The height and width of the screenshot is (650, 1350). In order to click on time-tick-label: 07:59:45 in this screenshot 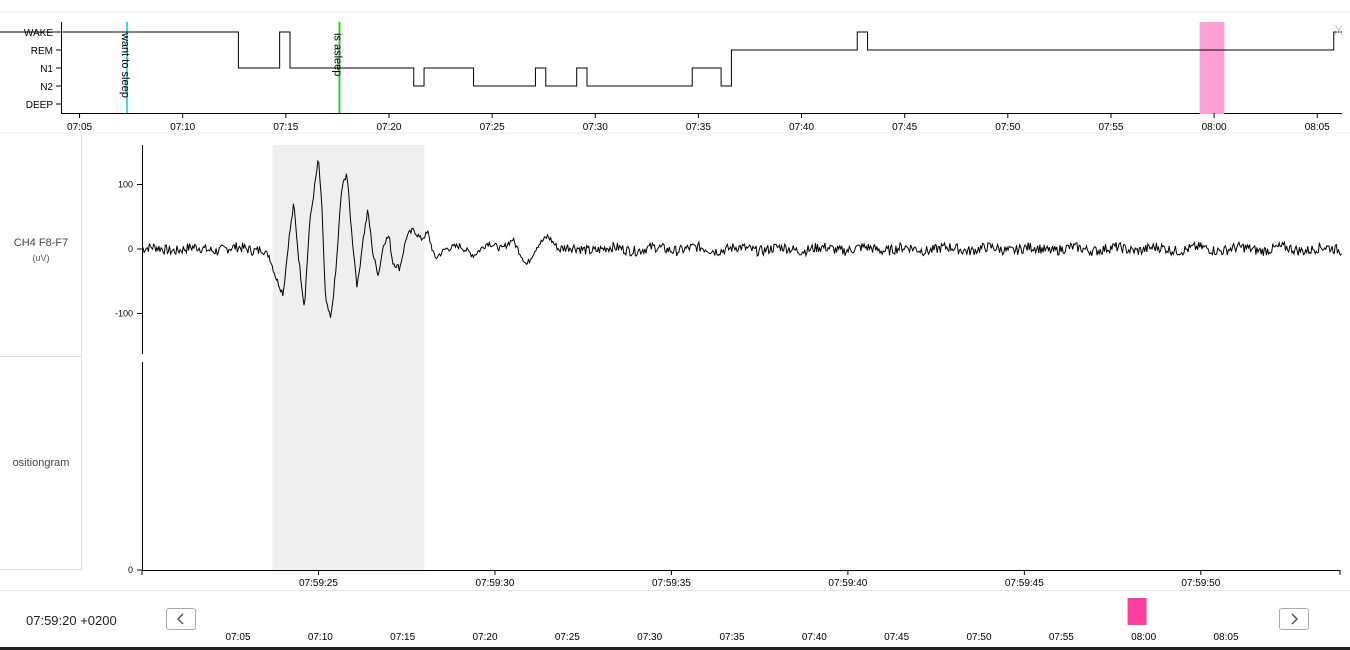, I will do `click(1024, 583)`.